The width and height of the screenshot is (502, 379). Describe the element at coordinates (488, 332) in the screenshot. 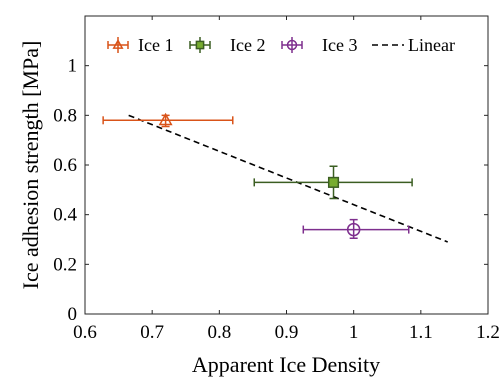

I see `x-tick-label: 1.2` at that location.